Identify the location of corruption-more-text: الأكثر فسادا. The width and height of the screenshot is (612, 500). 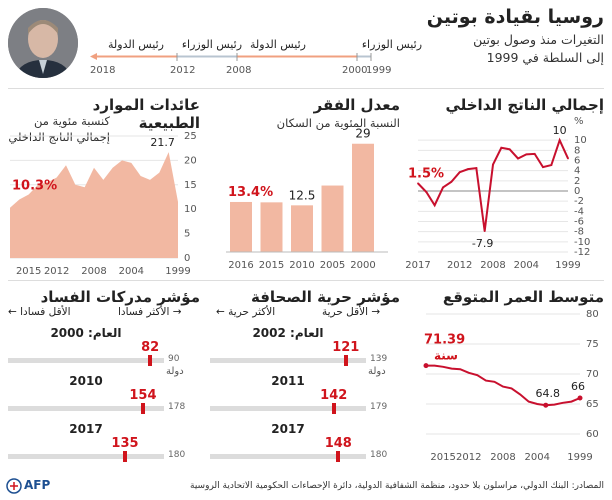
(144, 312).